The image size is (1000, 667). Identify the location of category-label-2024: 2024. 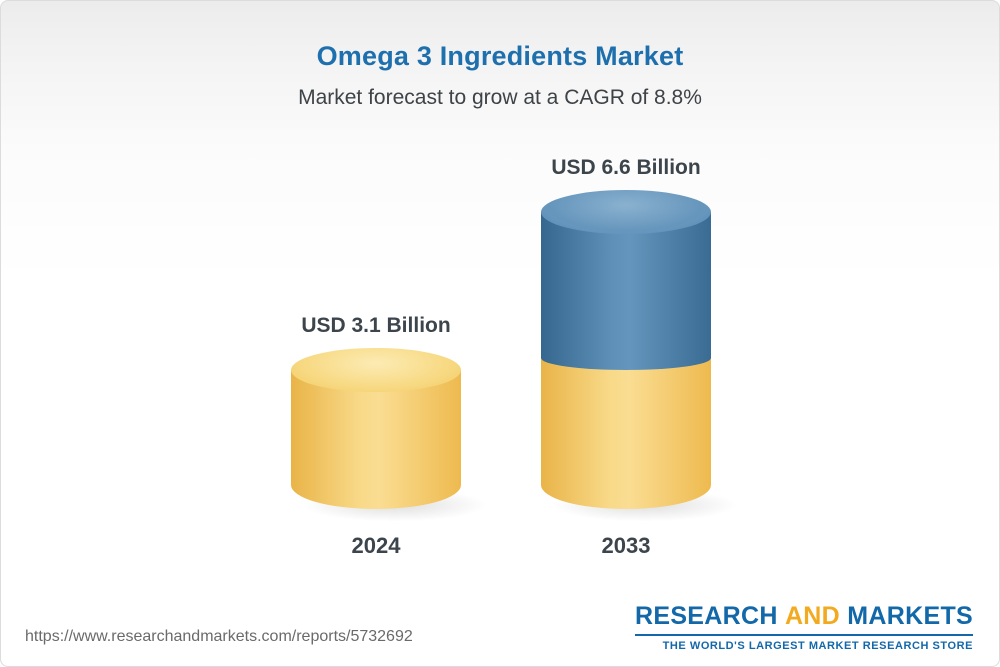
(376, 545).